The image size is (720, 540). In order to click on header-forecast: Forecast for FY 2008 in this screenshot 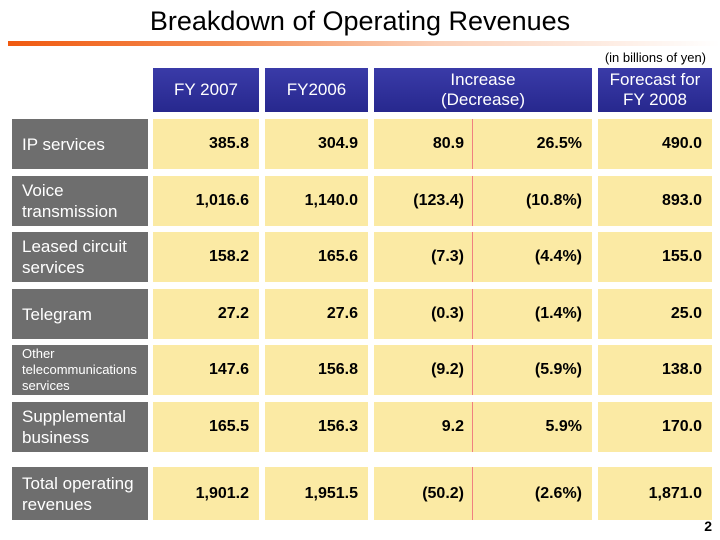, I will do `click(655, 90)`.